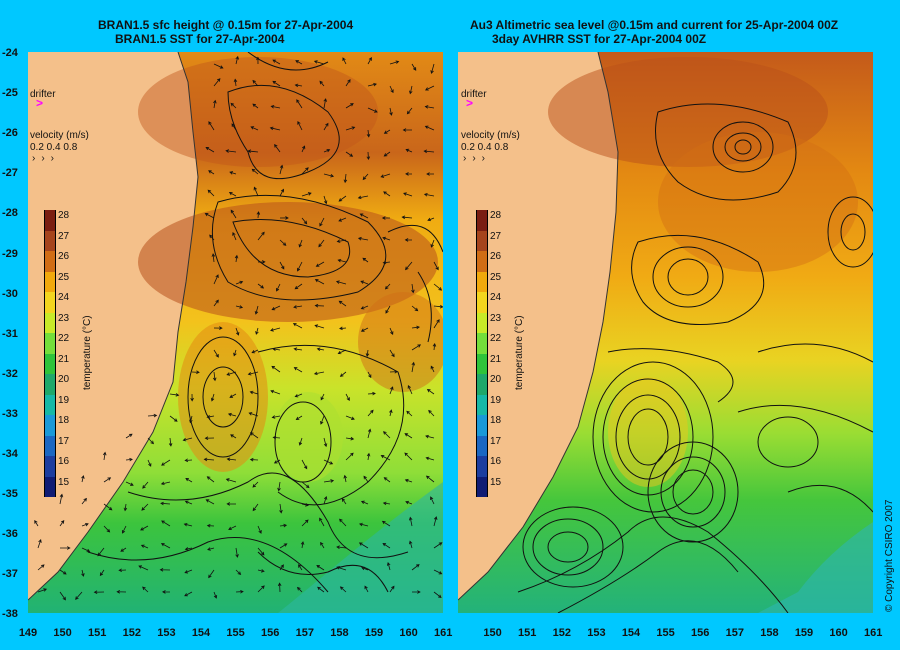  Describe the element at coordinates (10, 253) in the screenshot. I see `y-tick-label: -29` at that location.